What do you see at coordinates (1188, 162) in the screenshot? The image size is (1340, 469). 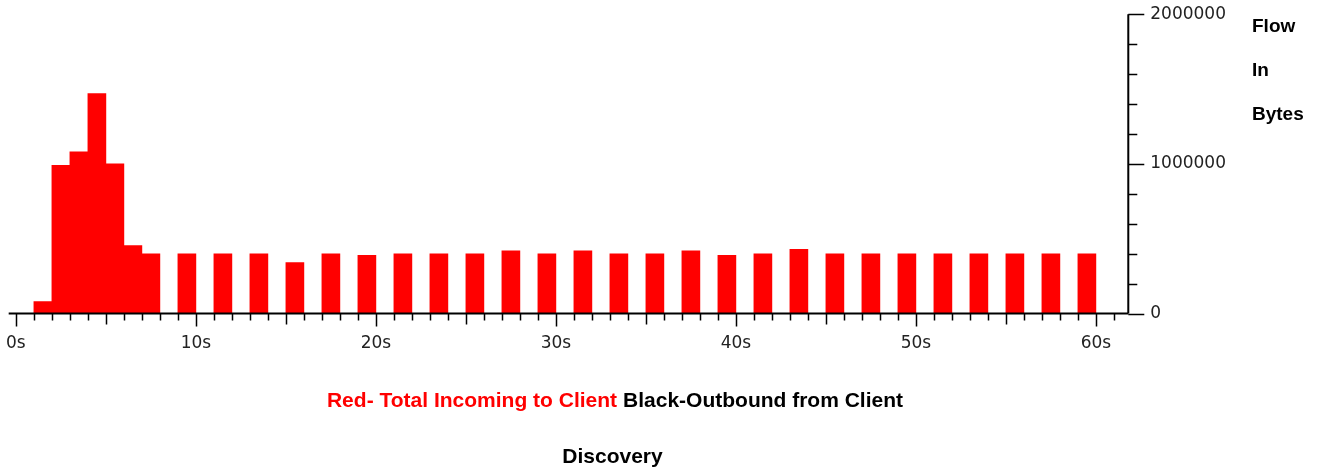 I see `y-tick-label: 1000000` at bounding box center [1188, 162].